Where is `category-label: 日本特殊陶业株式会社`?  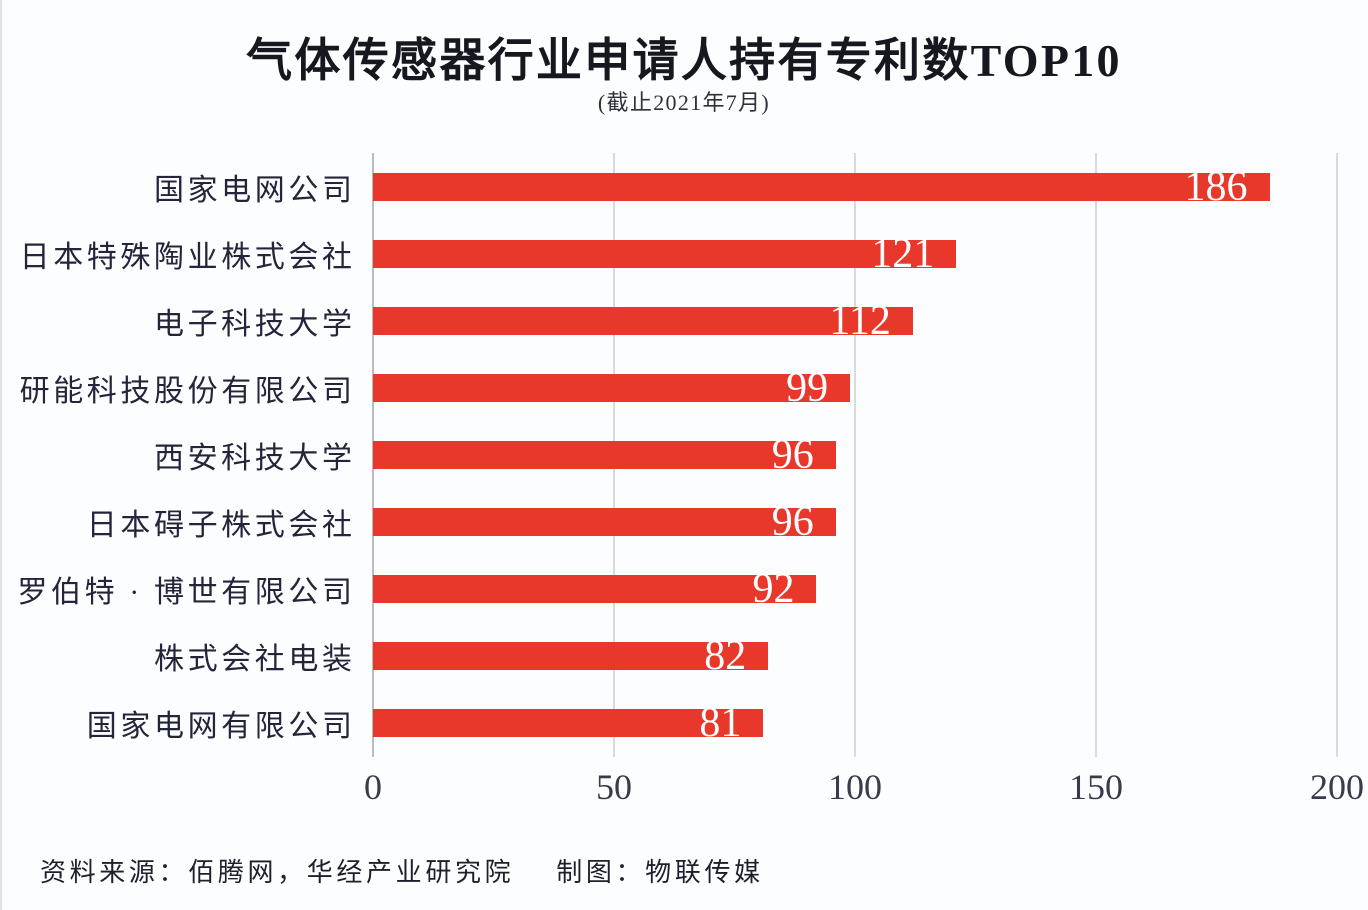 category-label: 日本特殊陶业株式会社 is located at coordinates (187, 257).